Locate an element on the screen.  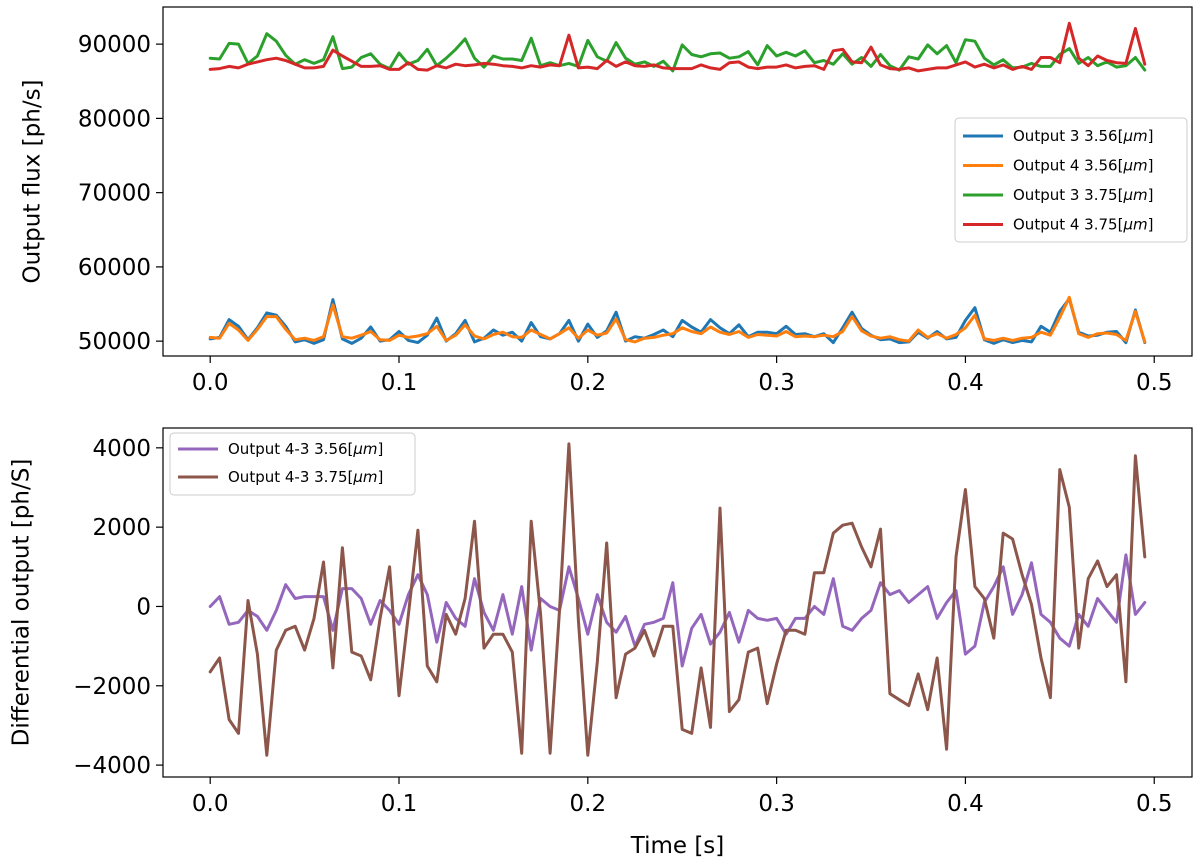
series-line-output-3-3-75-m is located at coordinates (677, 52).